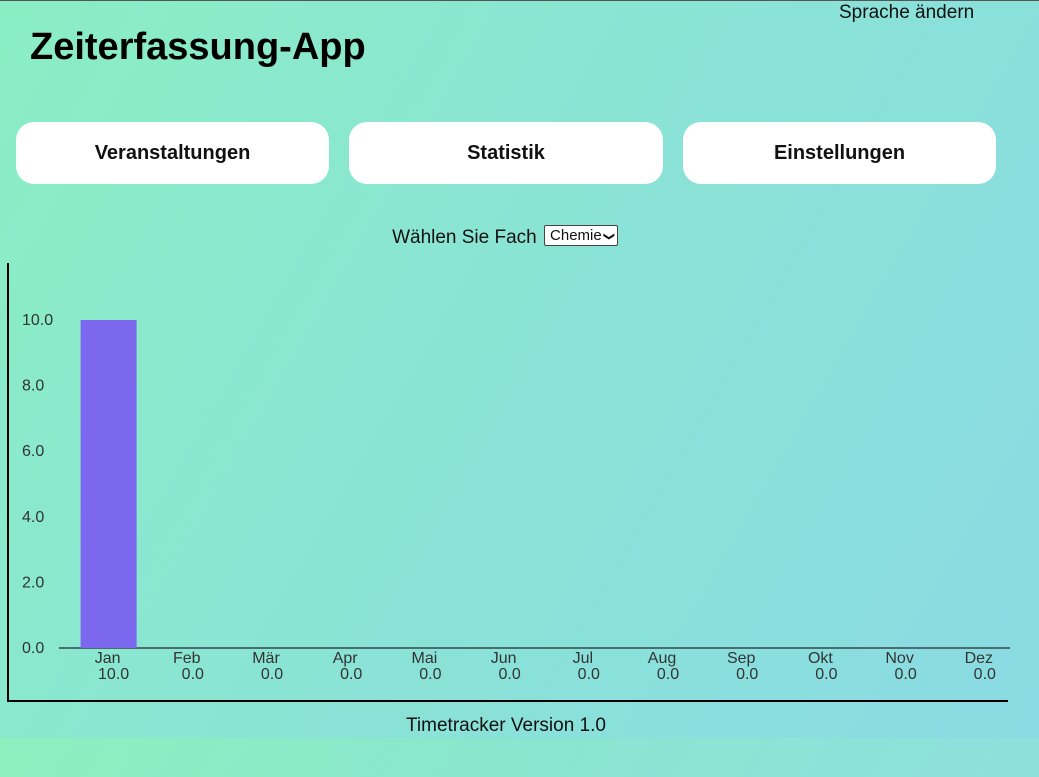 This screenshot has width=1039, height=777. I want to click on y-tick-label: 4.0, so click(33, 517).